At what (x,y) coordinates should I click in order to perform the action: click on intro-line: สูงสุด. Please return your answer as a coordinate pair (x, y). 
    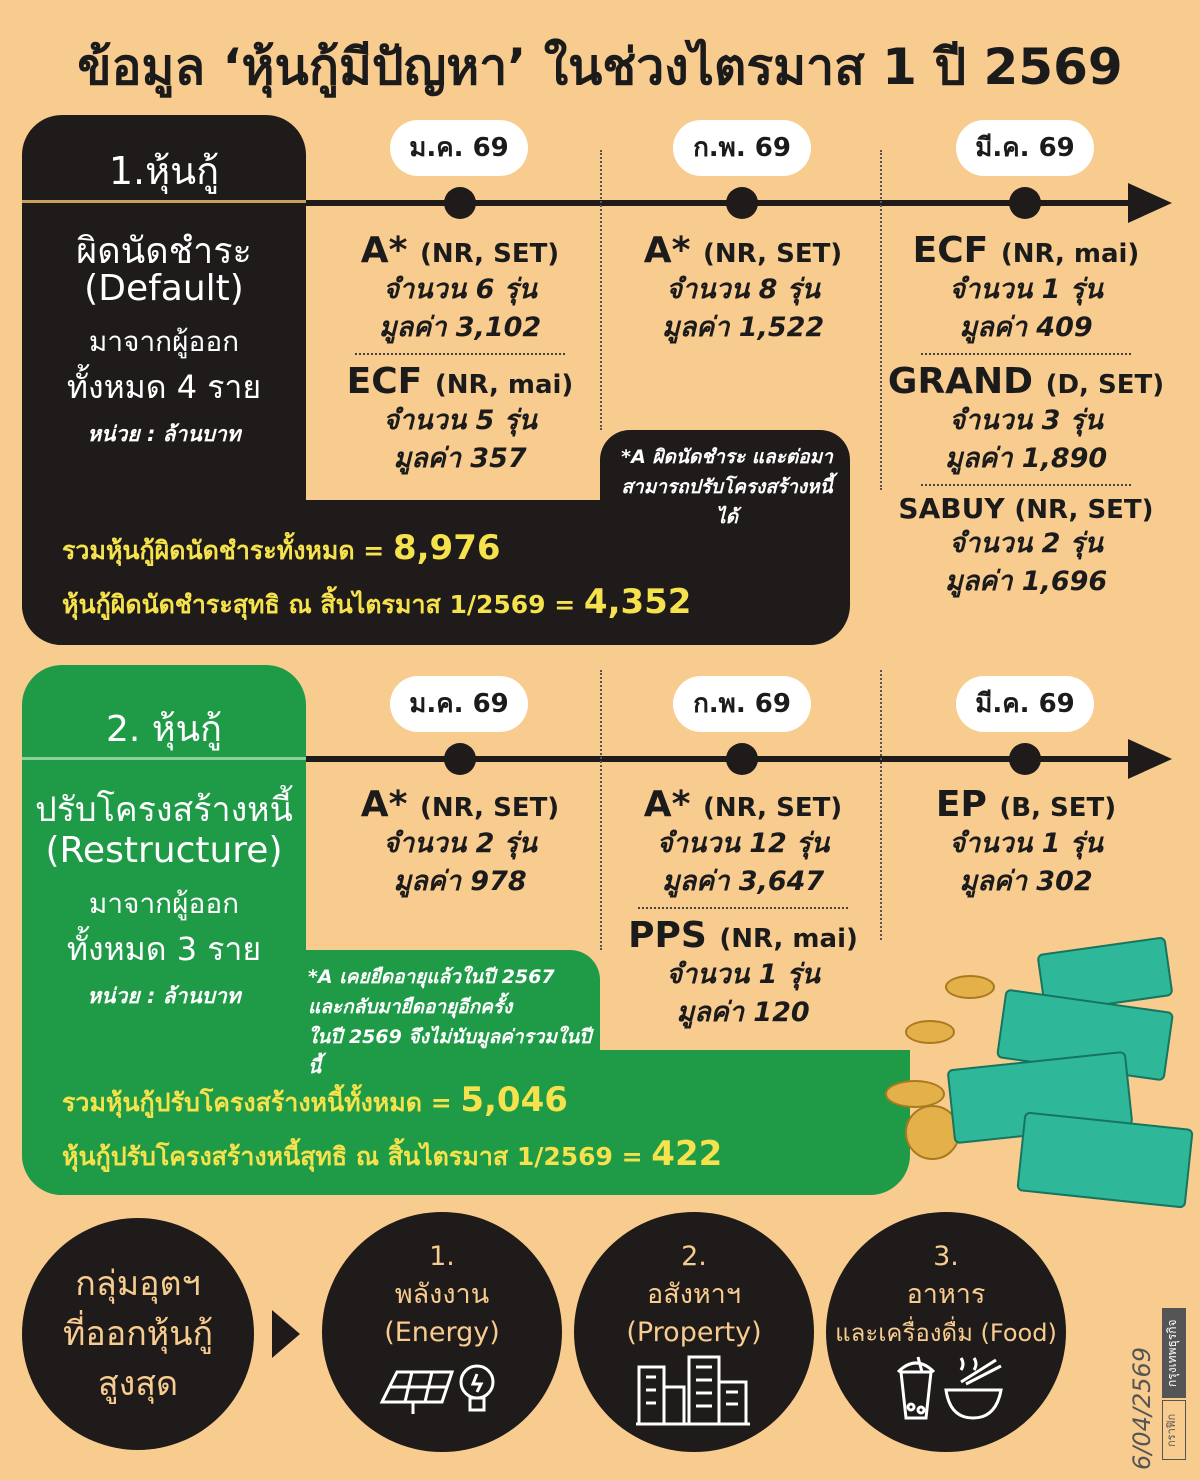
    Looking at the image, I should click on (138, 1384).